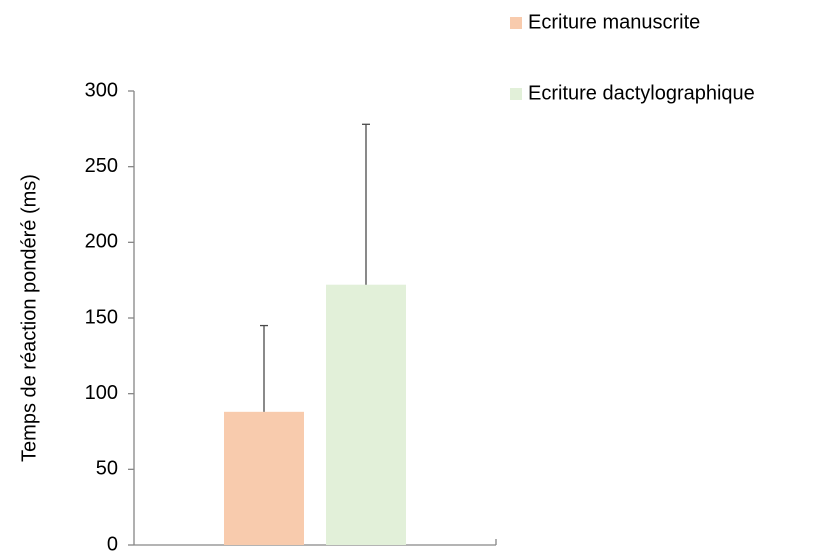 Image resolution: width=833 pixels, height=551 pixels. I want to click on legend-label: Ecriture dactylographique, so click(641, 93).